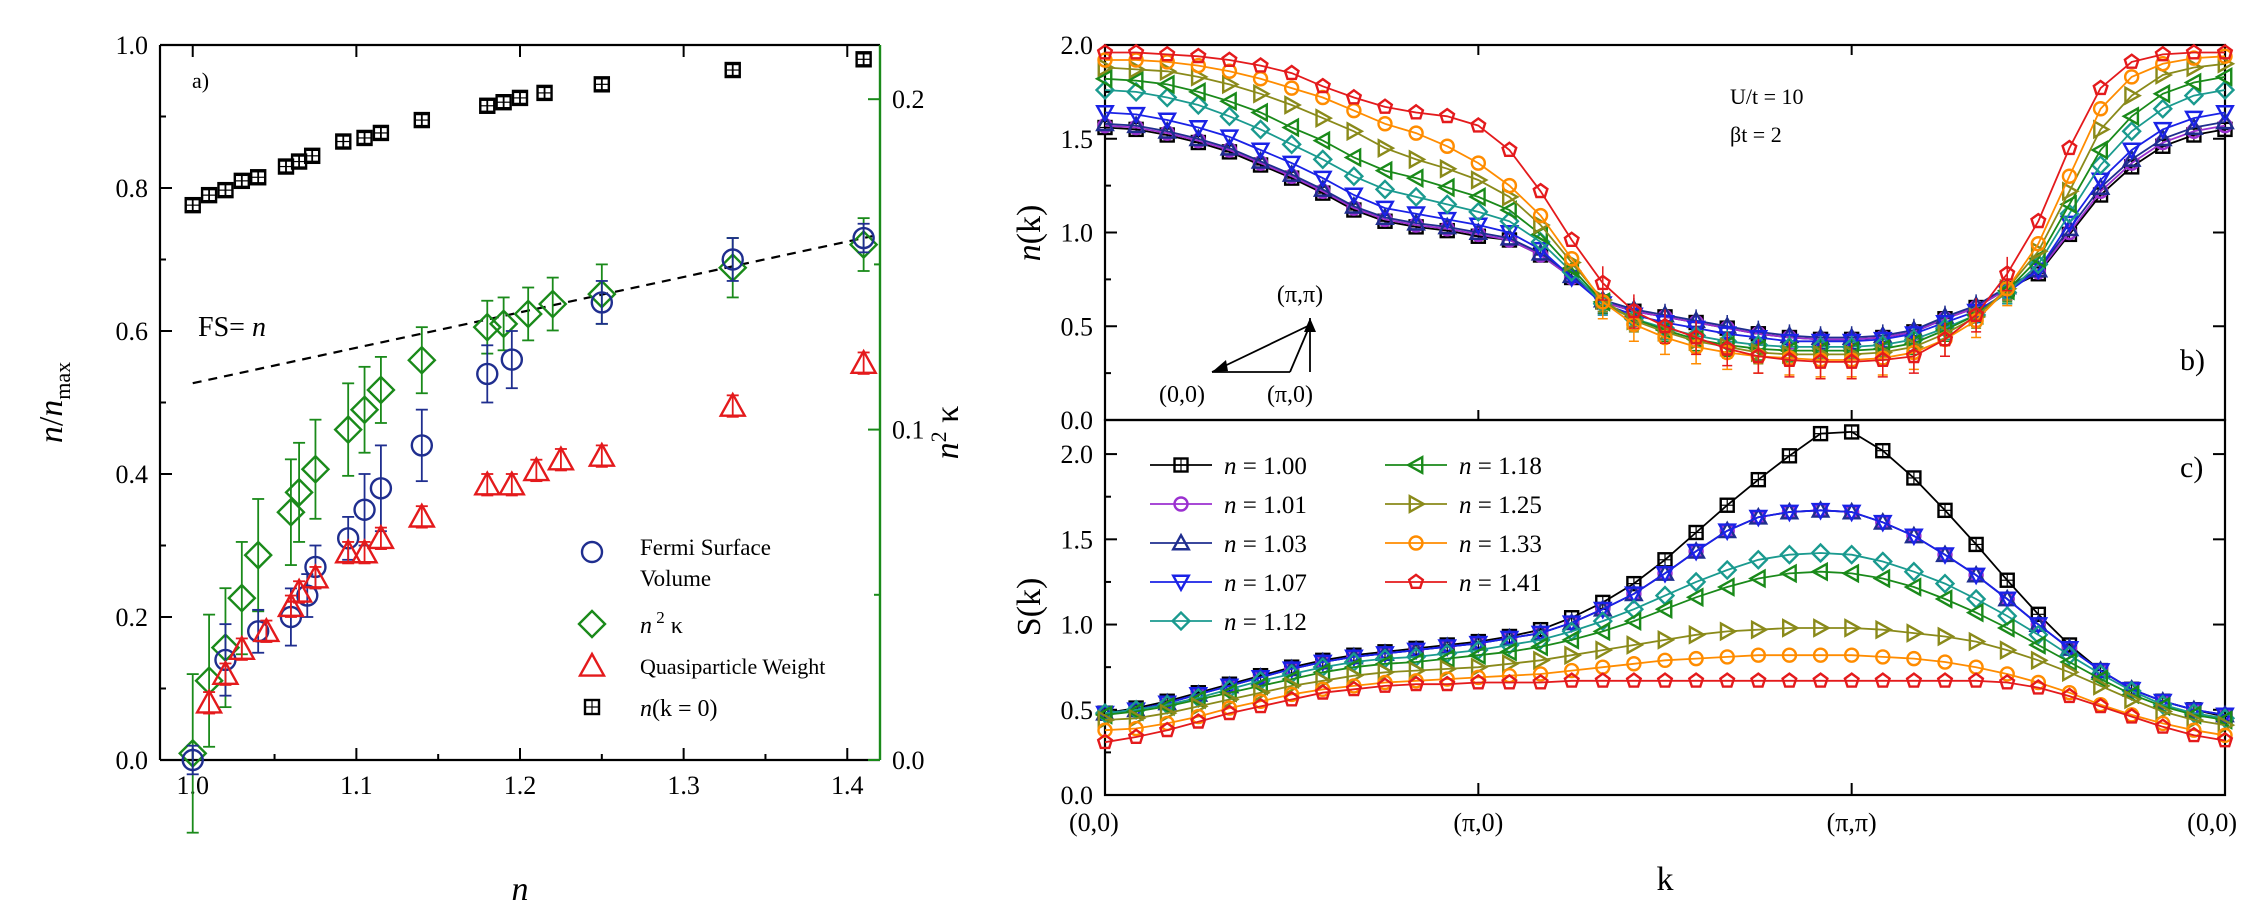 This screenshot has width=2248, height=922. I want to click on param-u: U/t = 10, so click(1767, 96).